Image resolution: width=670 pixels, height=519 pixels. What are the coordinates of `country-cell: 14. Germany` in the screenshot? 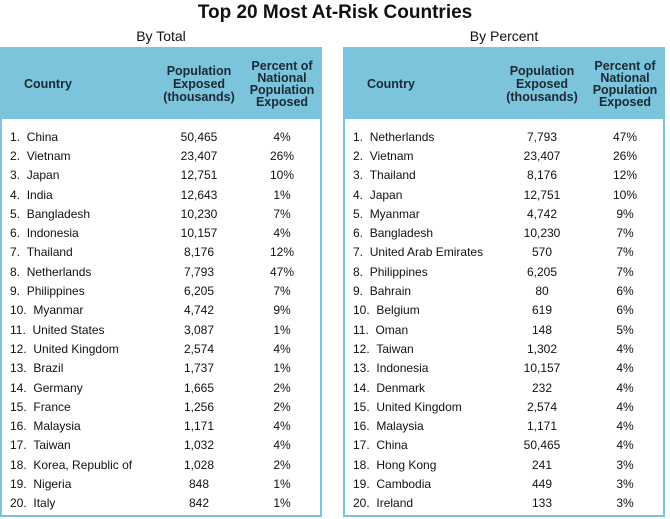 It's located at (78, 388).